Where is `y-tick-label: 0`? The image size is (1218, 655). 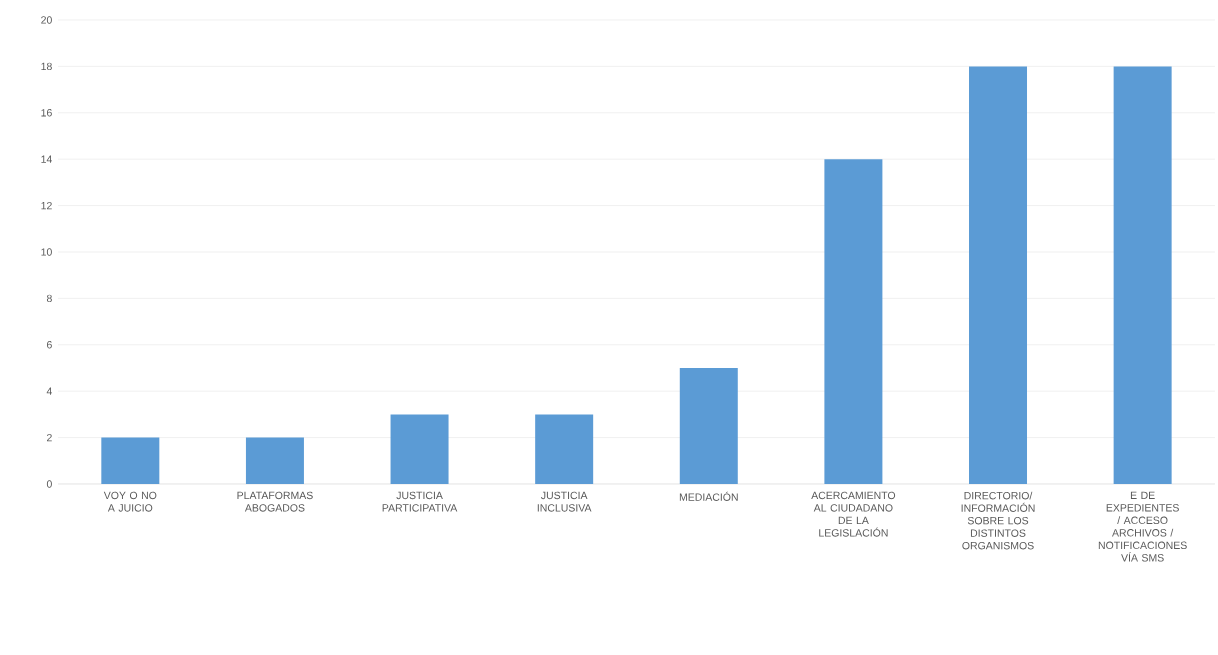 y-tick-label: 0 is located at coordinates (49, 484).